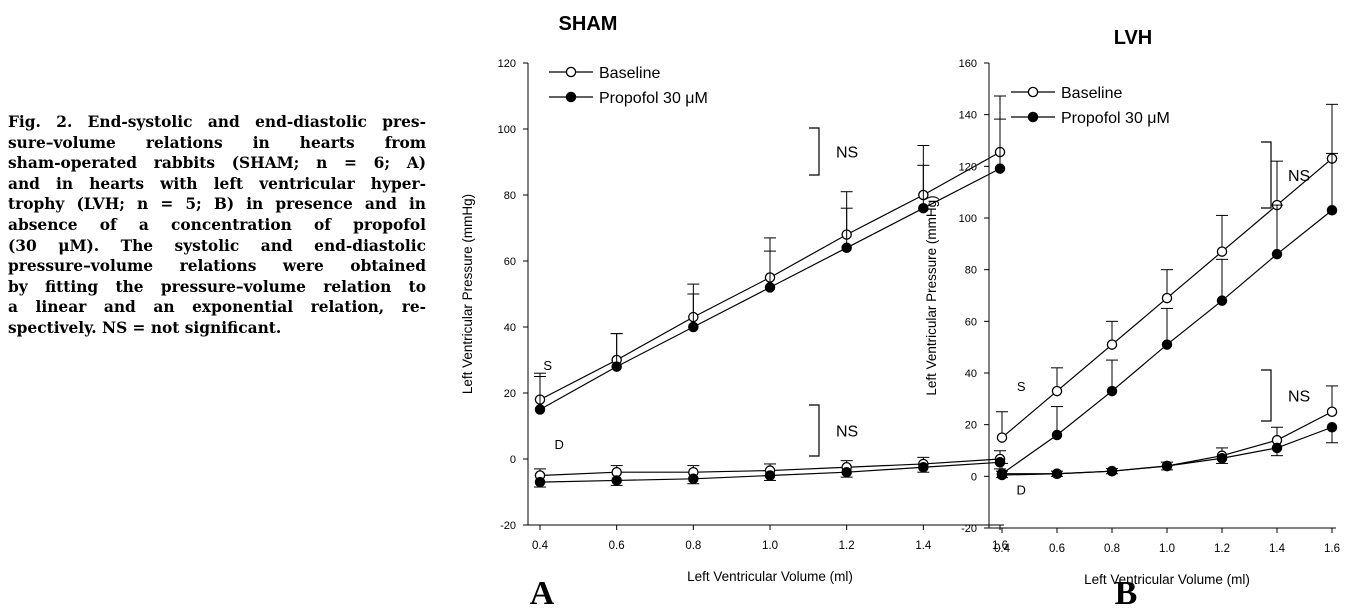 This screenshot has width=1353, height=612. I want to click on chart-title: SHAM, so click(588, 24).